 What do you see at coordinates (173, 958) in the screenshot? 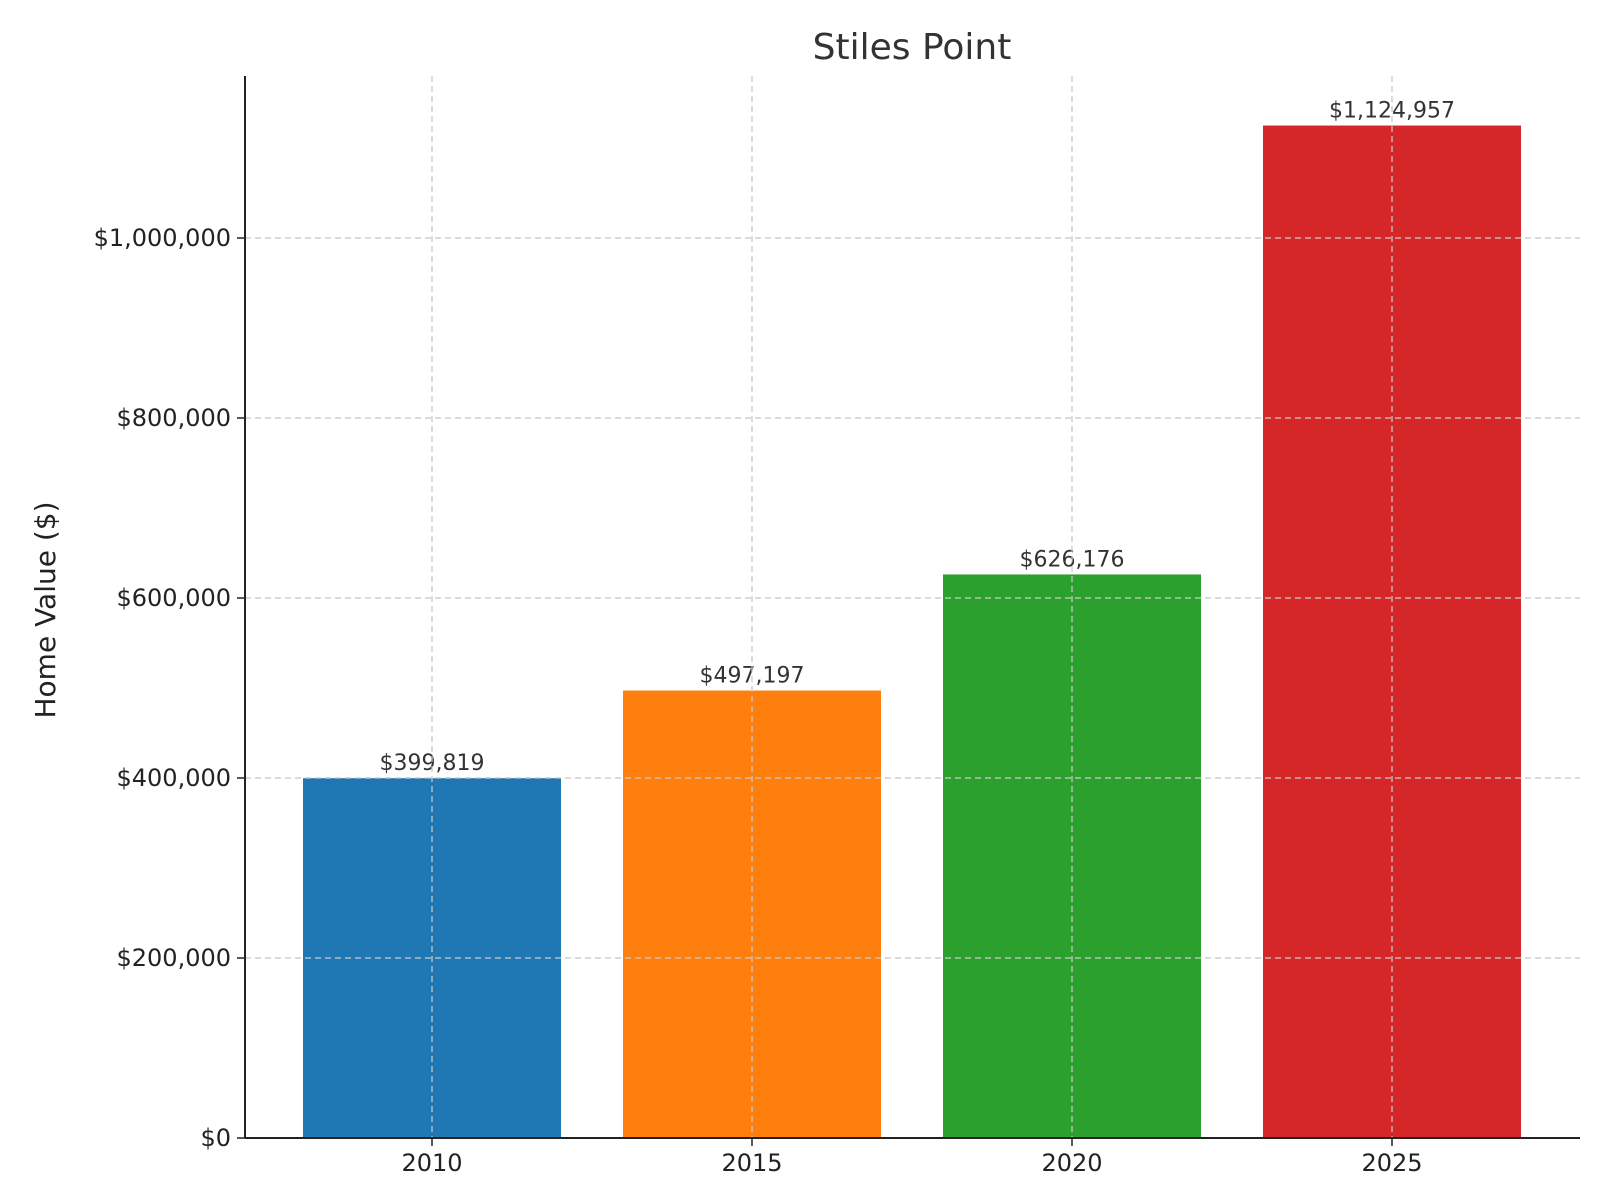
I see `y-tick-label: $200,000` at bounding box center [173, 958].